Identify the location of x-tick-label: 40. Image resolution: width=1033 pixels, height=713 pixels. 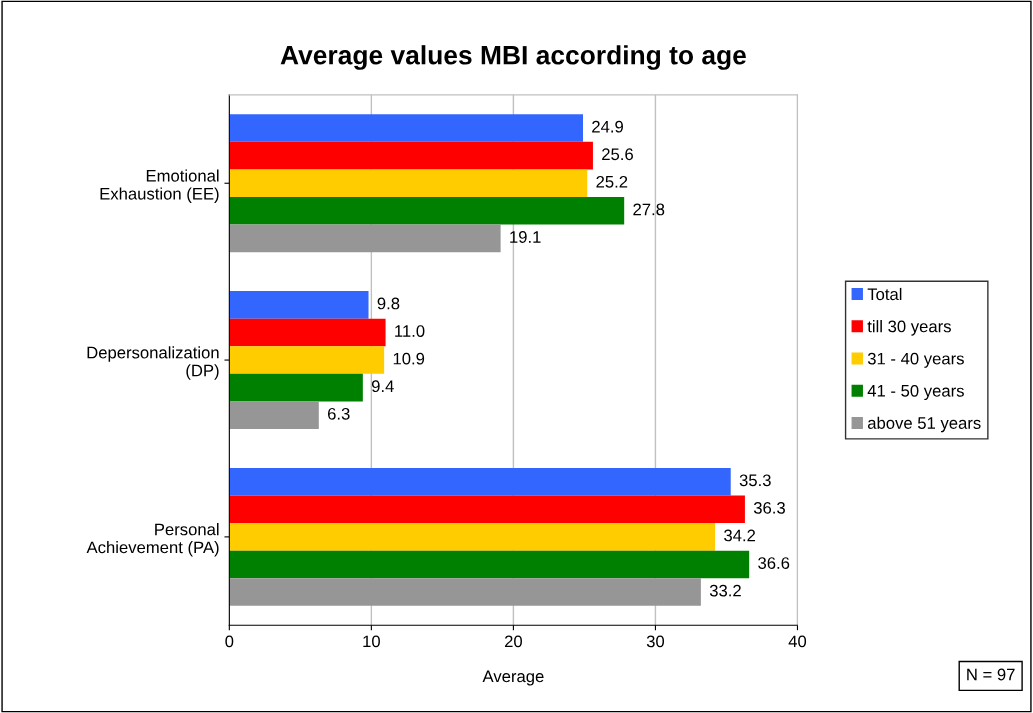
(797, 641).